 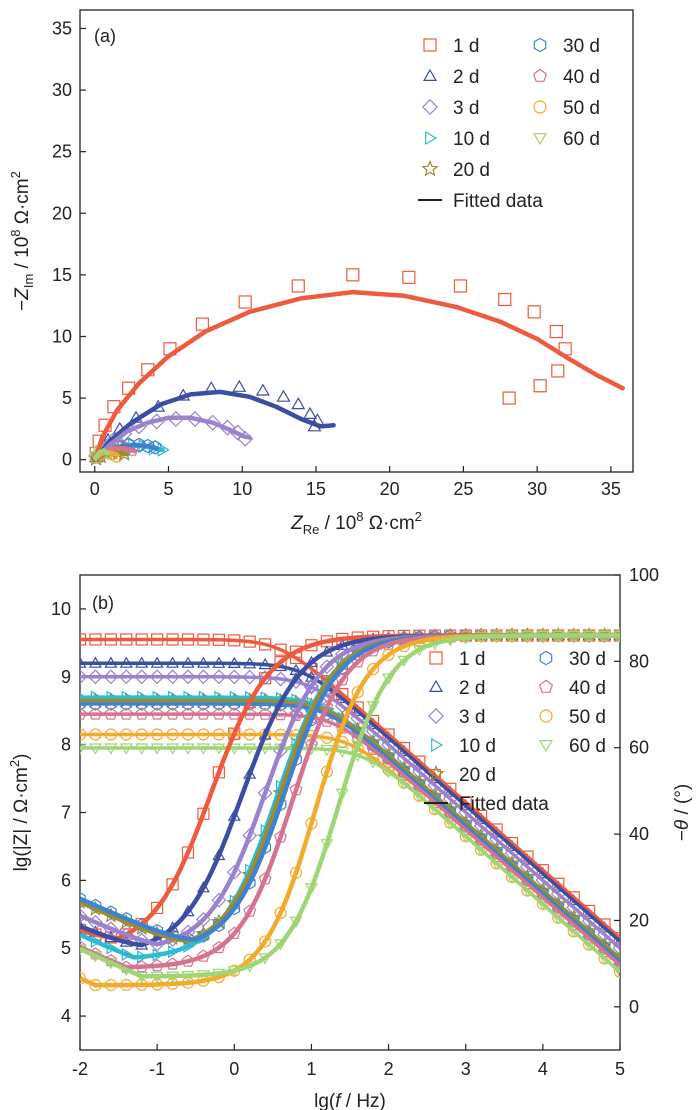 What do you see at coordinates (234, 1069) in the screenshot?
I see `b-x-tick-label: 0` at bounding box center [234, 1069].